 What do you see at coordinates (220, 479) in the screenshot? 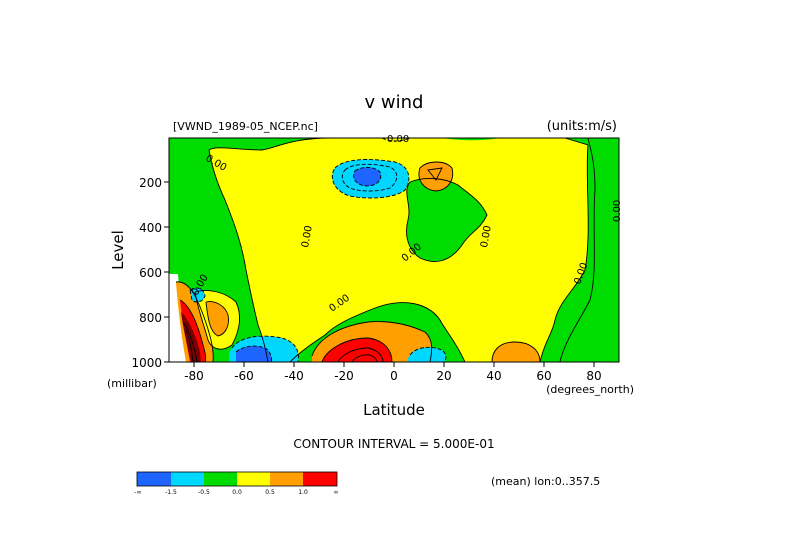
I see `colorbar-swatch-near-zero-negative` at bounding box center [220, 479].